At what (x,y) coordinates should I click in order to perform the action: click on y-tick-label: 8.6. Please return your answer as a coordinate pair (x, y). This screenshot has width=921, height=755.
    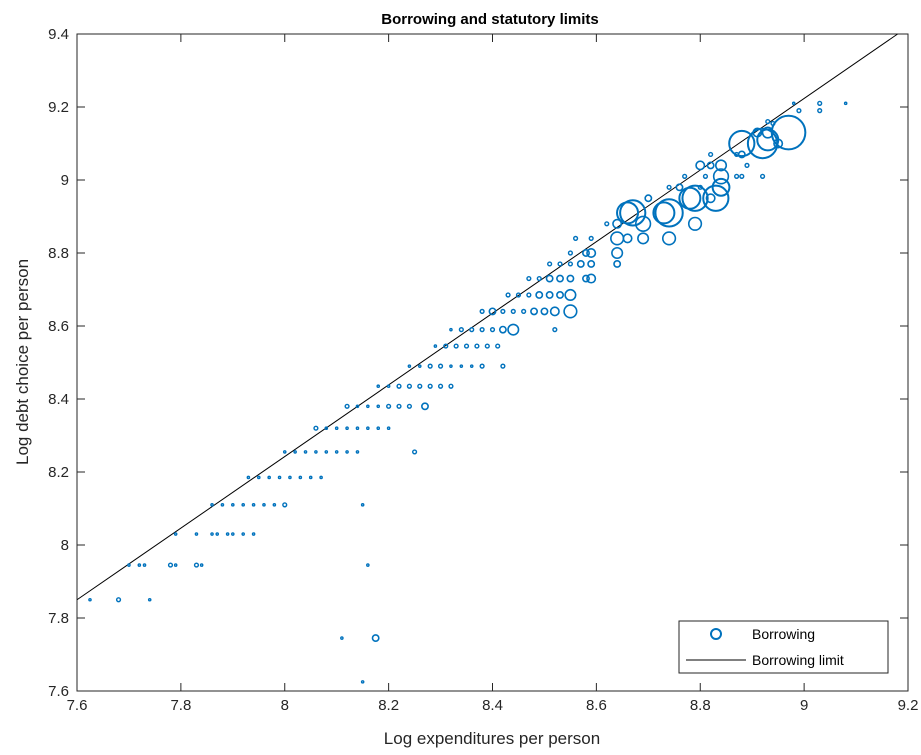
    Looking at the image, I should click on (58, 326).